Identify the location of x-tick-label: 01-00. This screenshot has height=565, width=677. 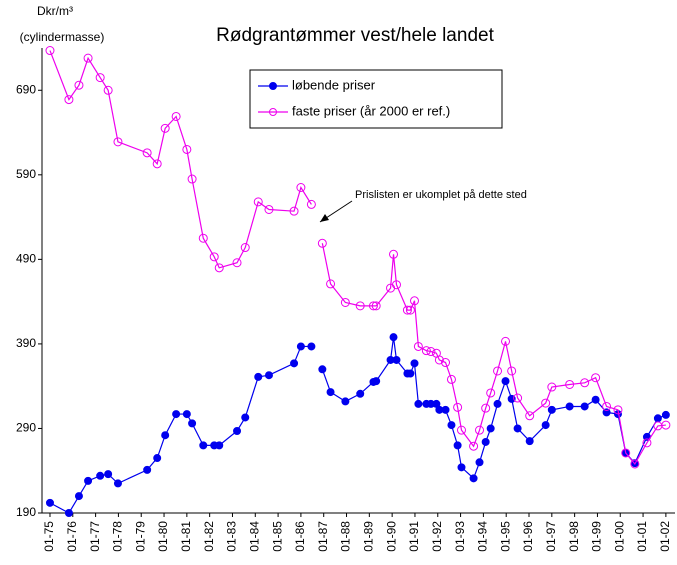
(619, 536).